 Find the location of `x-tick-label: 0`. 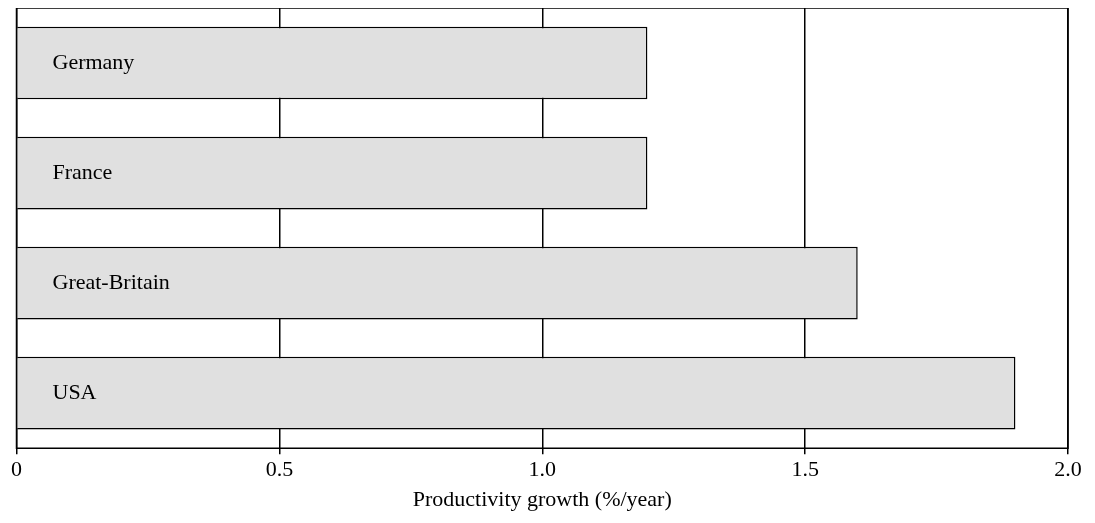

x-tick-label: 0 is located at coordinates (16, 469).